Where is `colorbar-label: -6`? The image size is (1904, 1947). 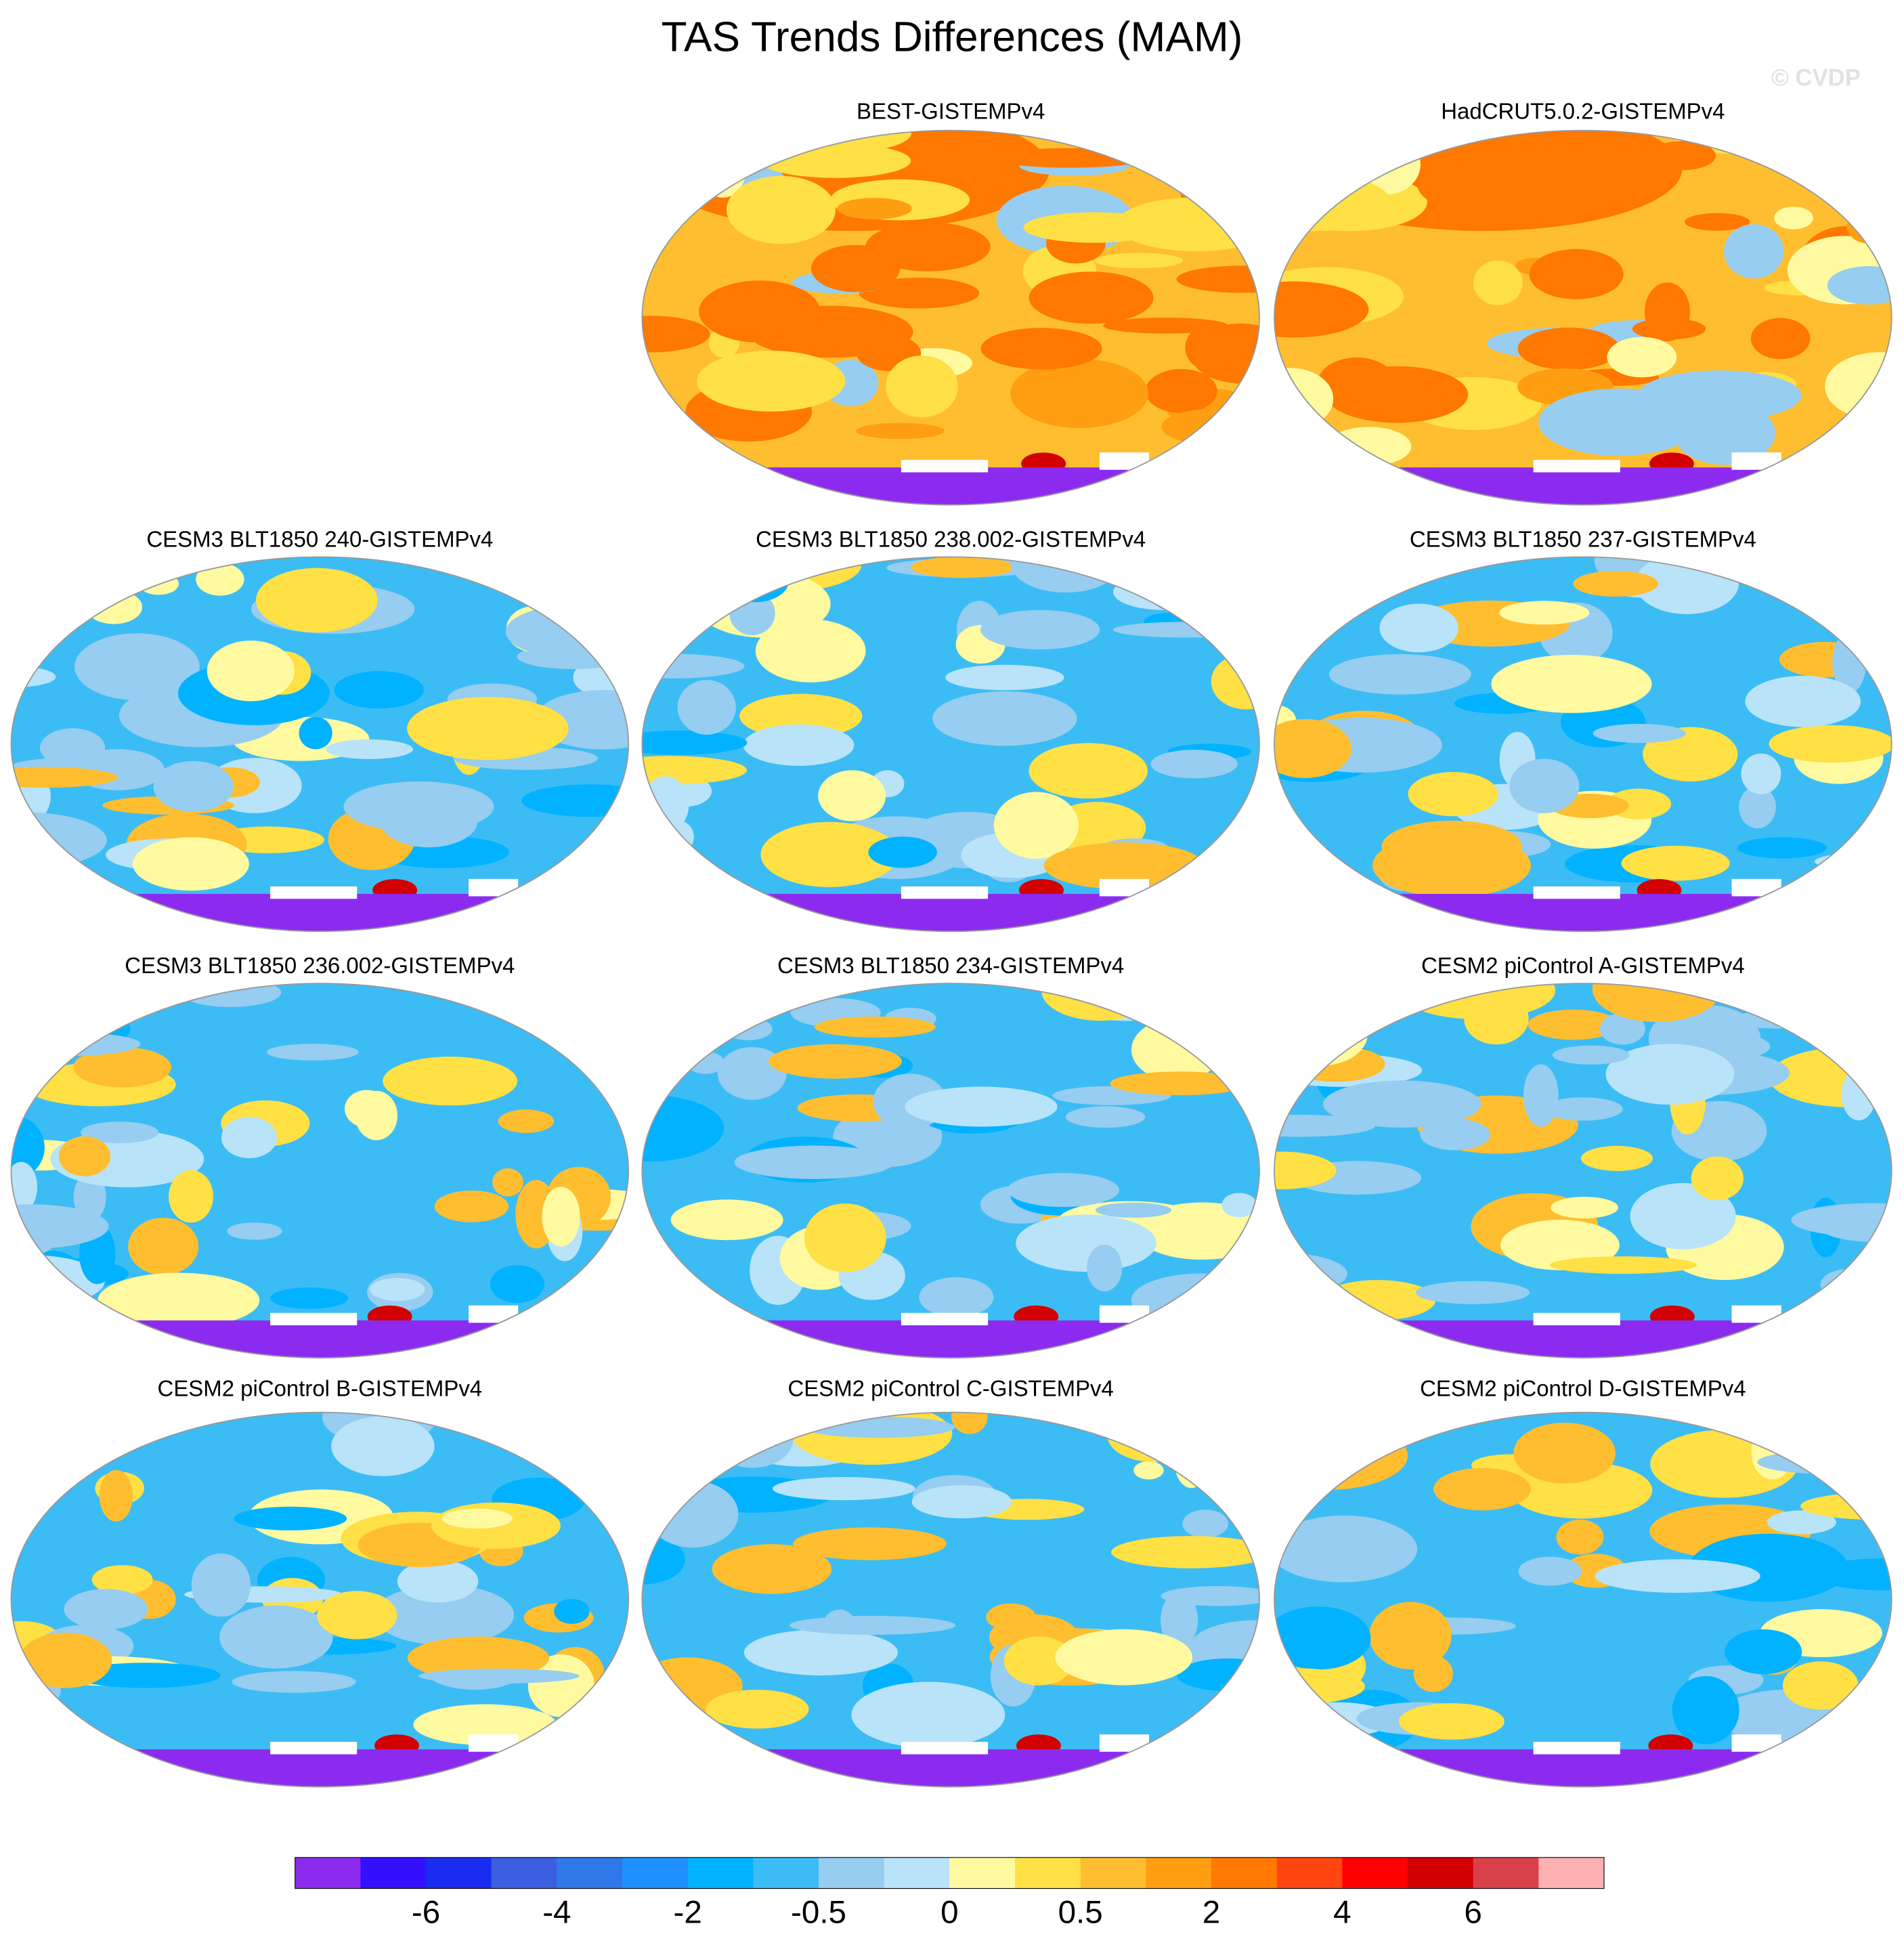 colorbar-label: -6 is located at coordinates (426, 1913).